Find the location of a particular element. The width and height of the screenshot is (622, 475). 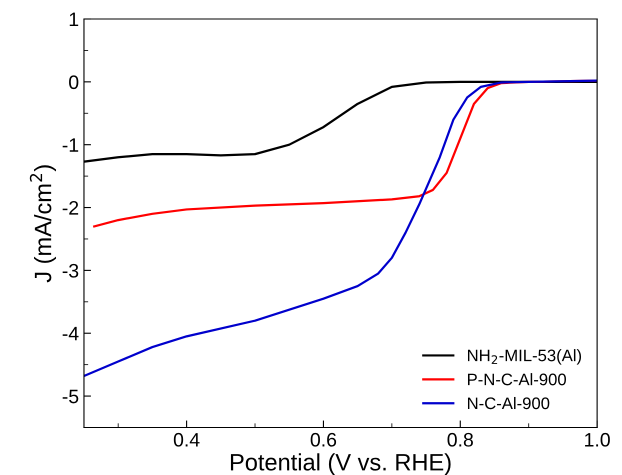

y-tick-label: 0 is located at coordinates (73, 82).